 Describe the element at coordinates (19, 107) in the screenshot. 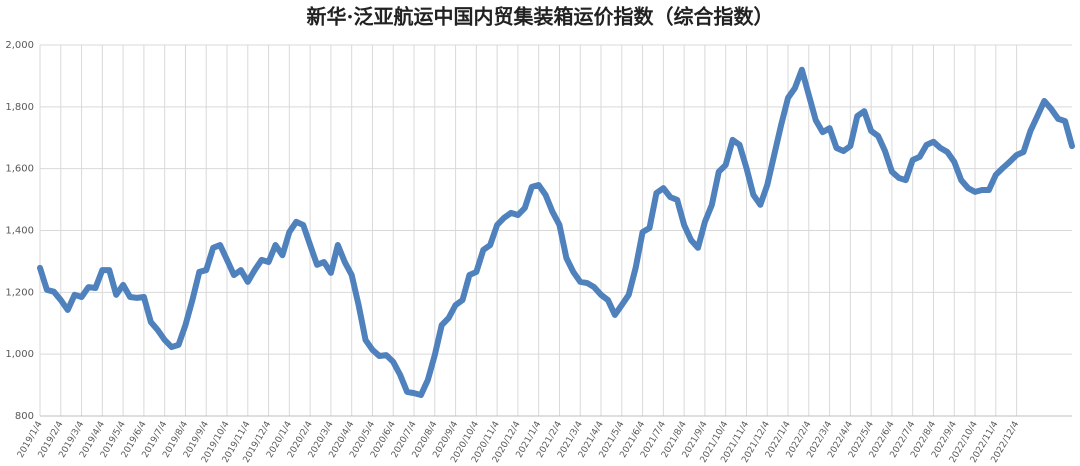

I see `y-tick-label: 1,800` at that location.